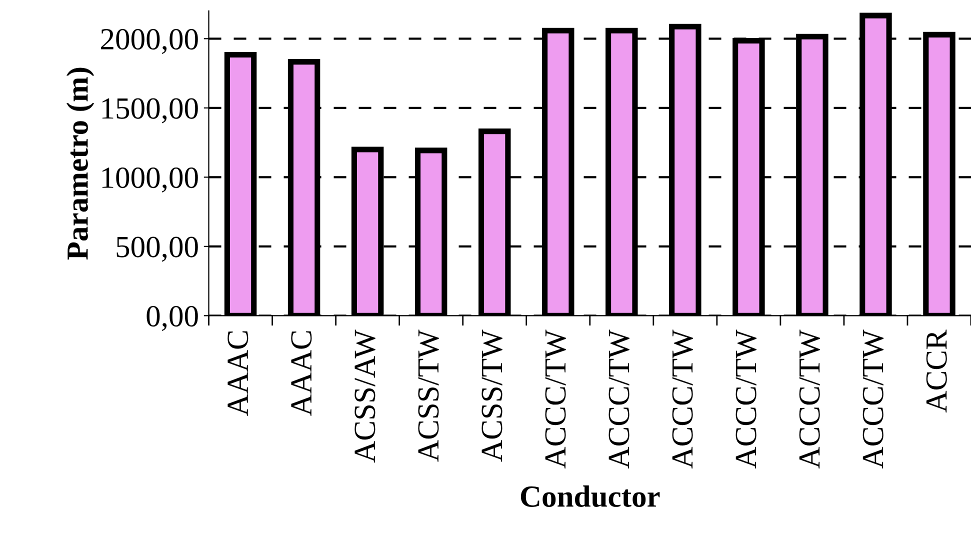 The width and height of the screenshot is (971, 549). What do you see at coordinates (157, 249) in the screenshot?
I see `y-tick-label: 500,00` at bounding box center [157, 249].